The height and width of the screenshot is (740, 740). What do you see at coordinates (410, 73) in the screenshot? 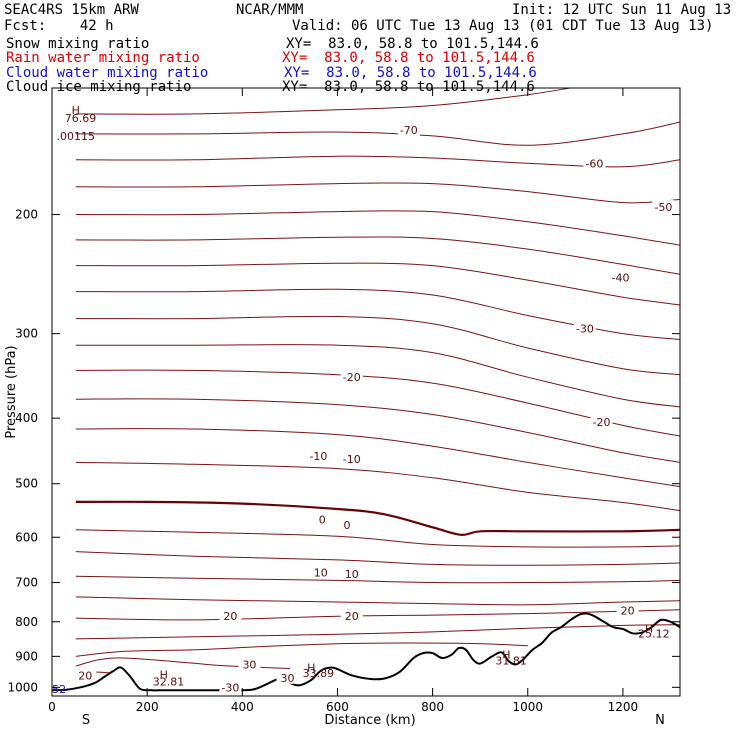
I see `field-xy-cloud-water: XY= 83.0, 58.8 to 101.5,144.6` at bounding box center [410, 73].